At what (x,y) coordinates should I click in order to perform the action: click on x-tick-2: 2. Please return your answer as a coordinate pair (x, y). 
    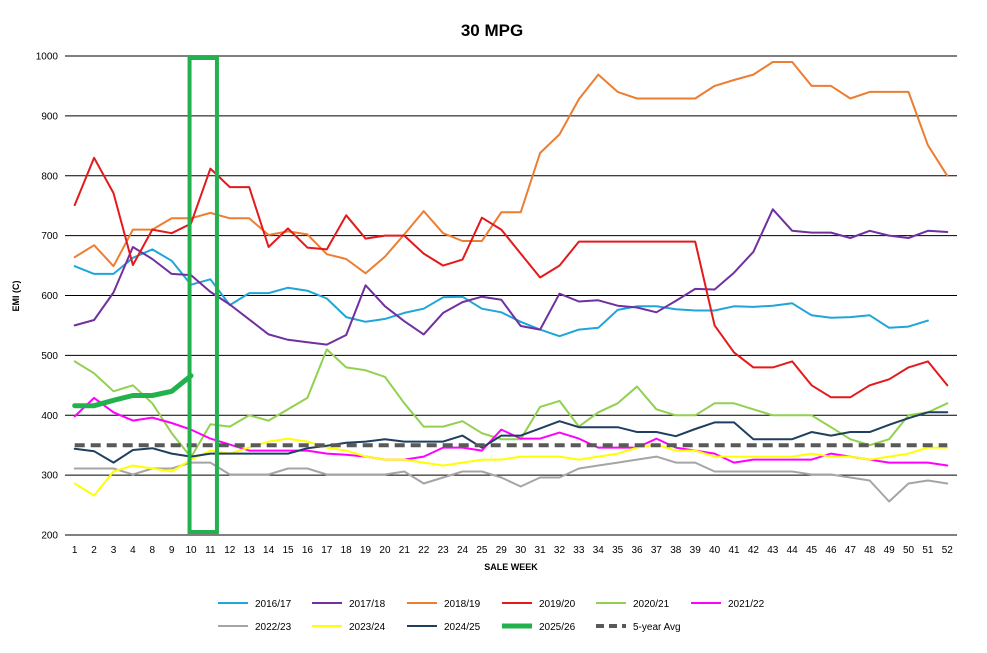
    Looking at the image, I should click on (94, 550).